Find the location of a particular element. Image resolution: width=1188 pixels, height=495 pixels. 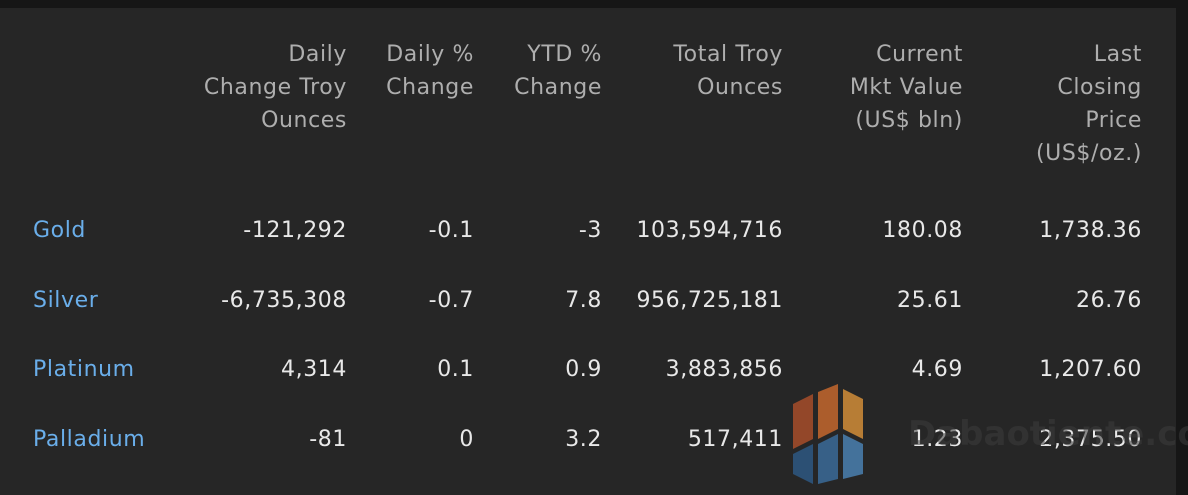

ytd-pct-cell: -3 is located at coordinates (590, 231).